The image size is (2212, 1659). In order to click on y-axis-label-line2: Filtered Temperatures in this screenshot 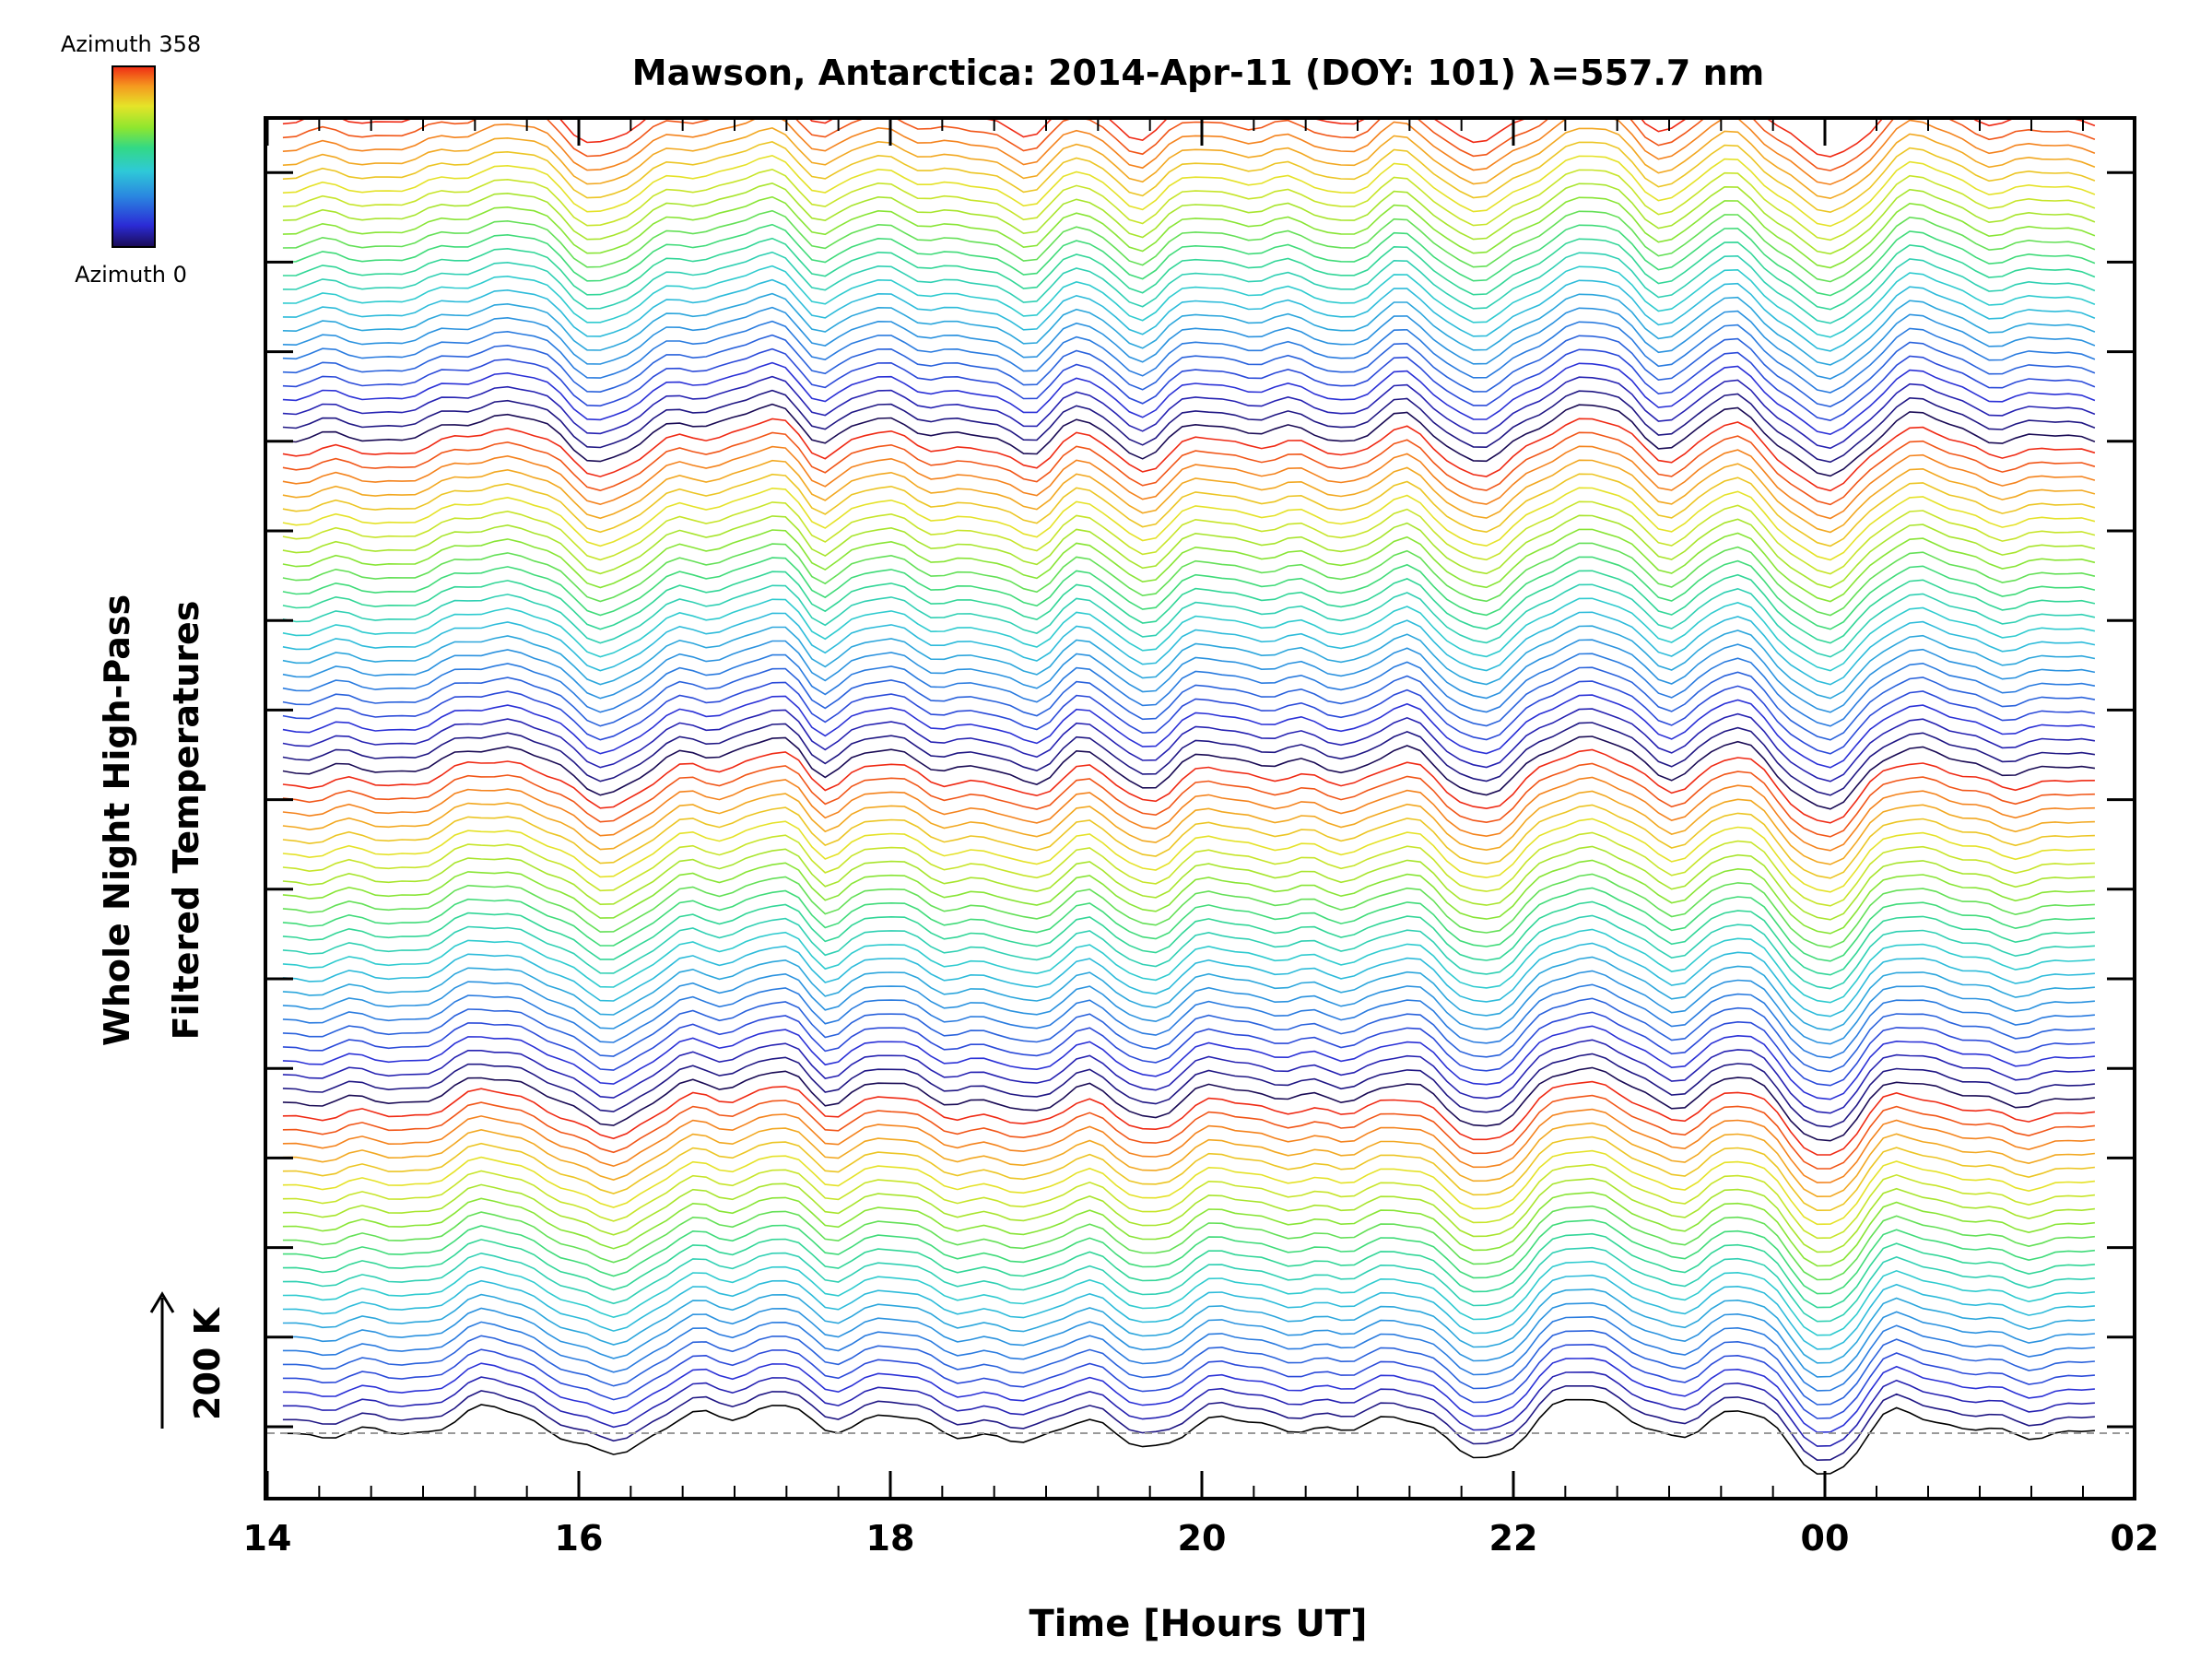, I will do `click(186, 821)`.